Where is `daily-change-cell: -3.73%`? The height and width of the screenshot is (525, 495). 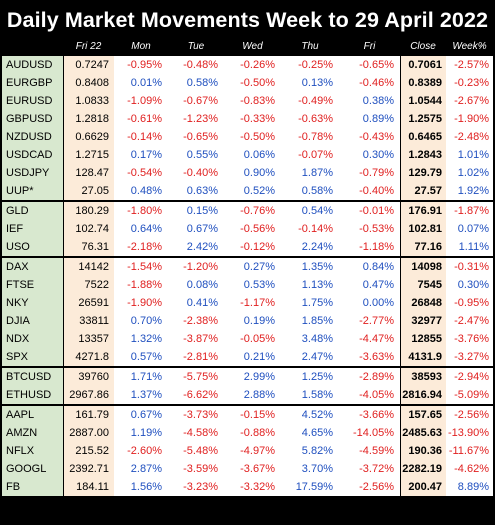 daily-change-cell: -3.73% is located at coordinates (196, 415).